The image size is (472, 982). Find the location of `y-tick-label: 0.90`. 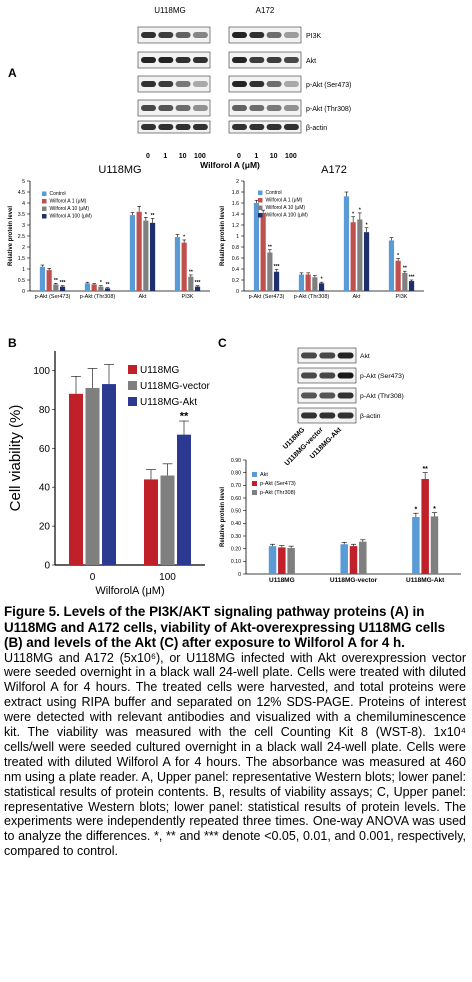

y-tick-label: 0.90 is located at coordinates (236, 461).